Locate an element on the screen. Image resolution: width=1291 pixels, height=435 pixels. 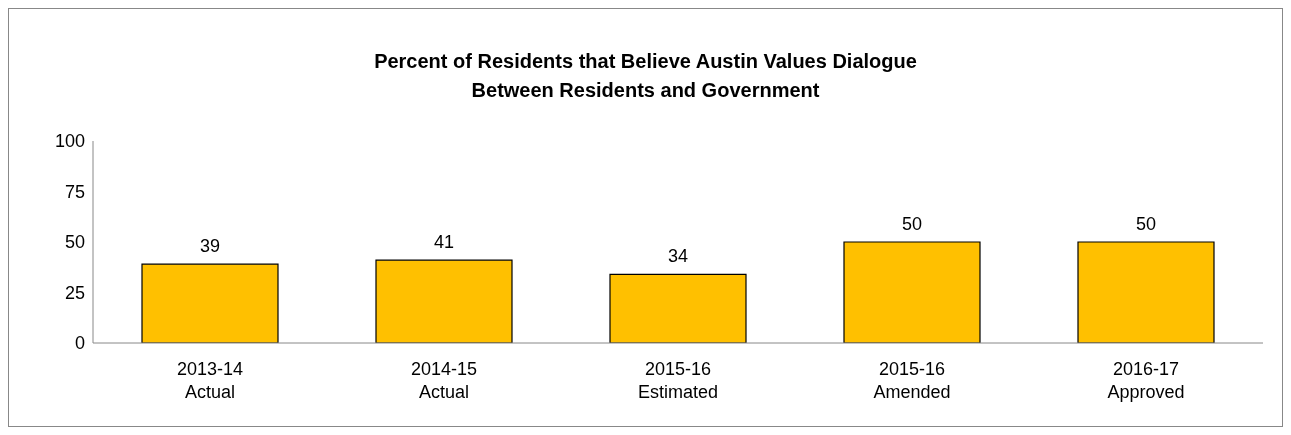
y-tick-label: 100 is located at coordinates (69, 141).